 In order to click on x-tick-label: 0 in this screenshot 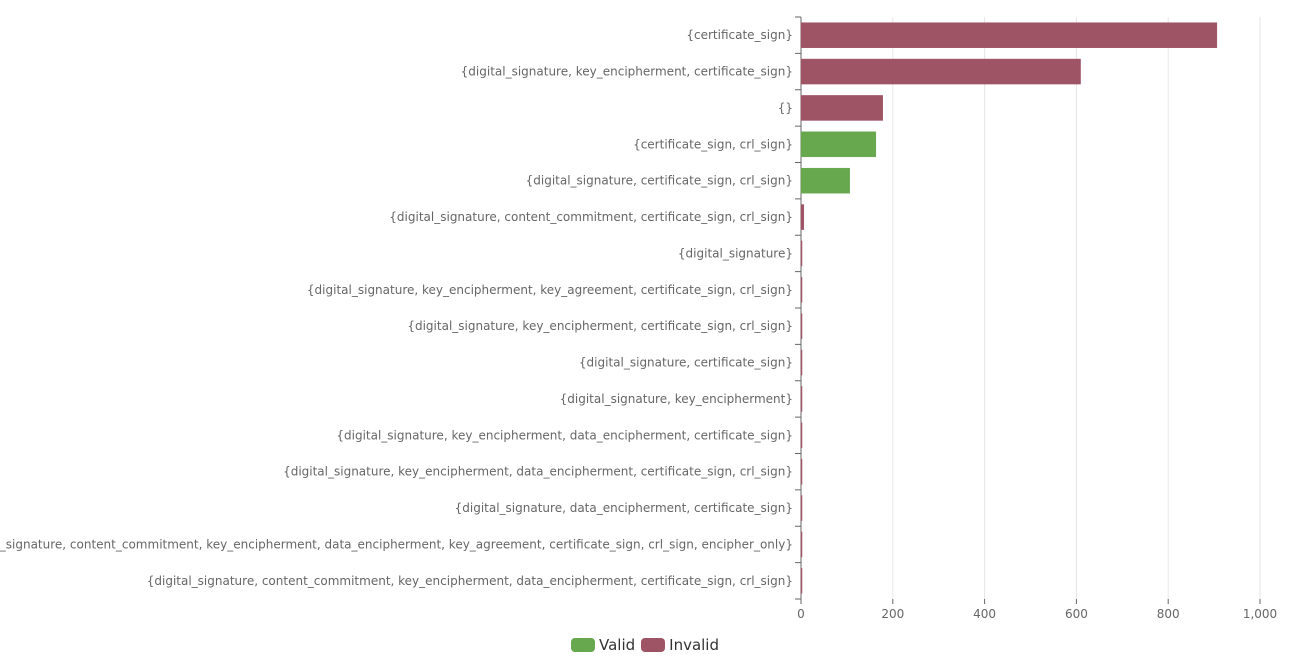, I will do `click(801, 614)`.